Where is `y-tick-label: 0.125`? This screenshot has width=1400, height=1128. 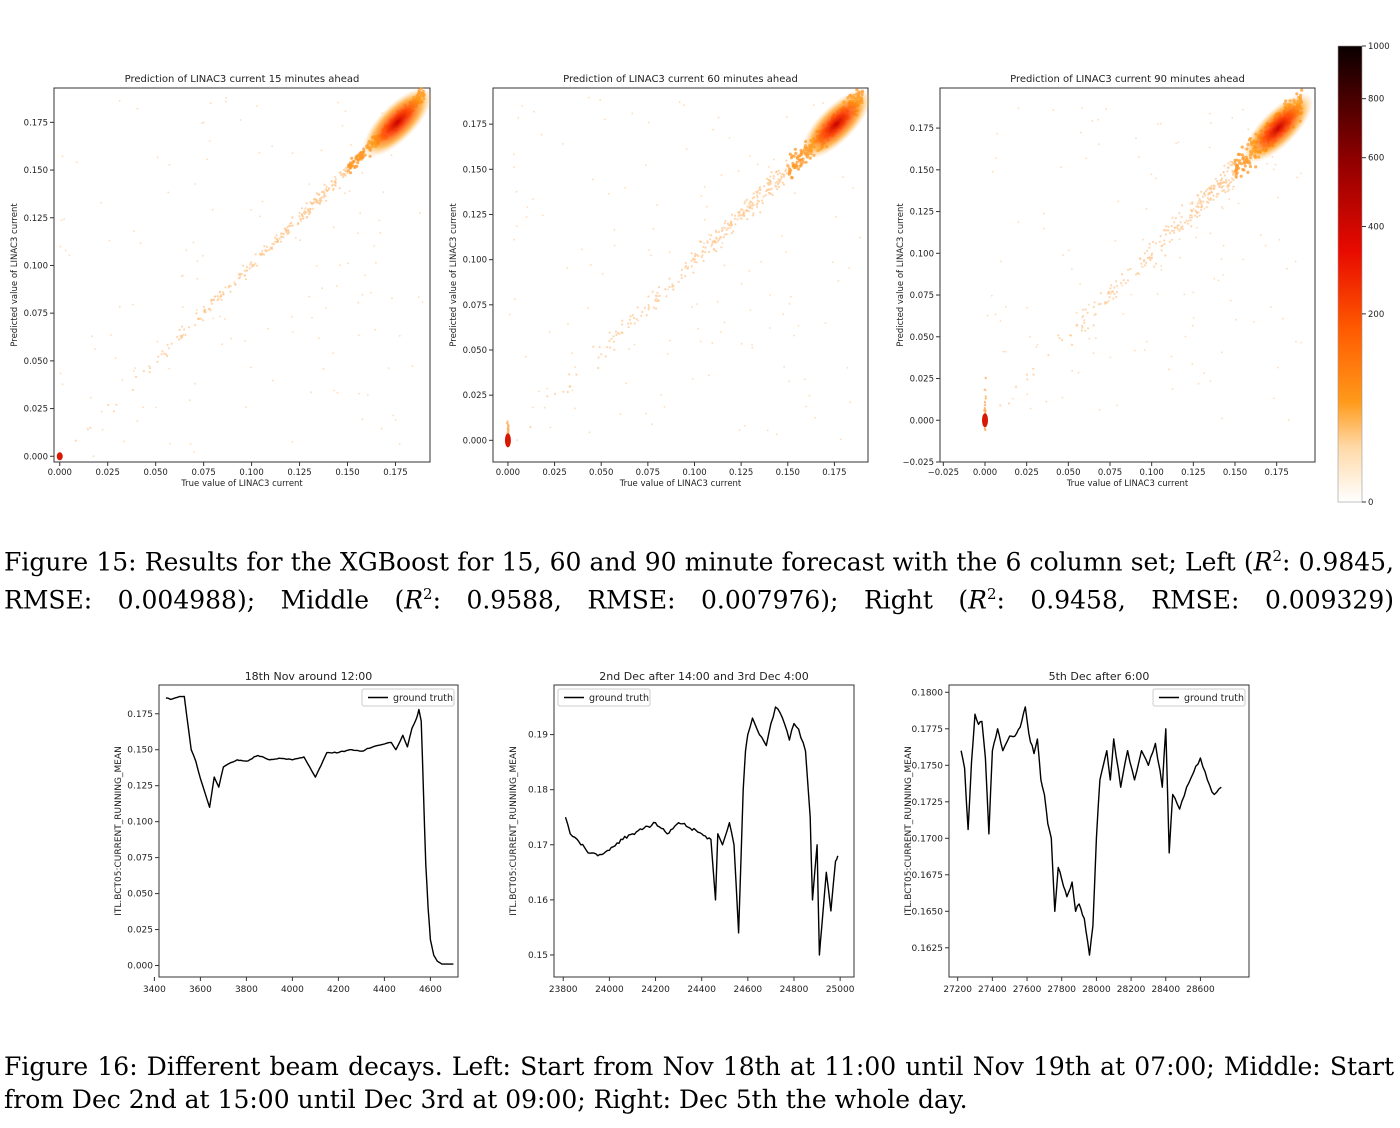
y-tick-label: 0.125 is located at coordinates (36, 219).